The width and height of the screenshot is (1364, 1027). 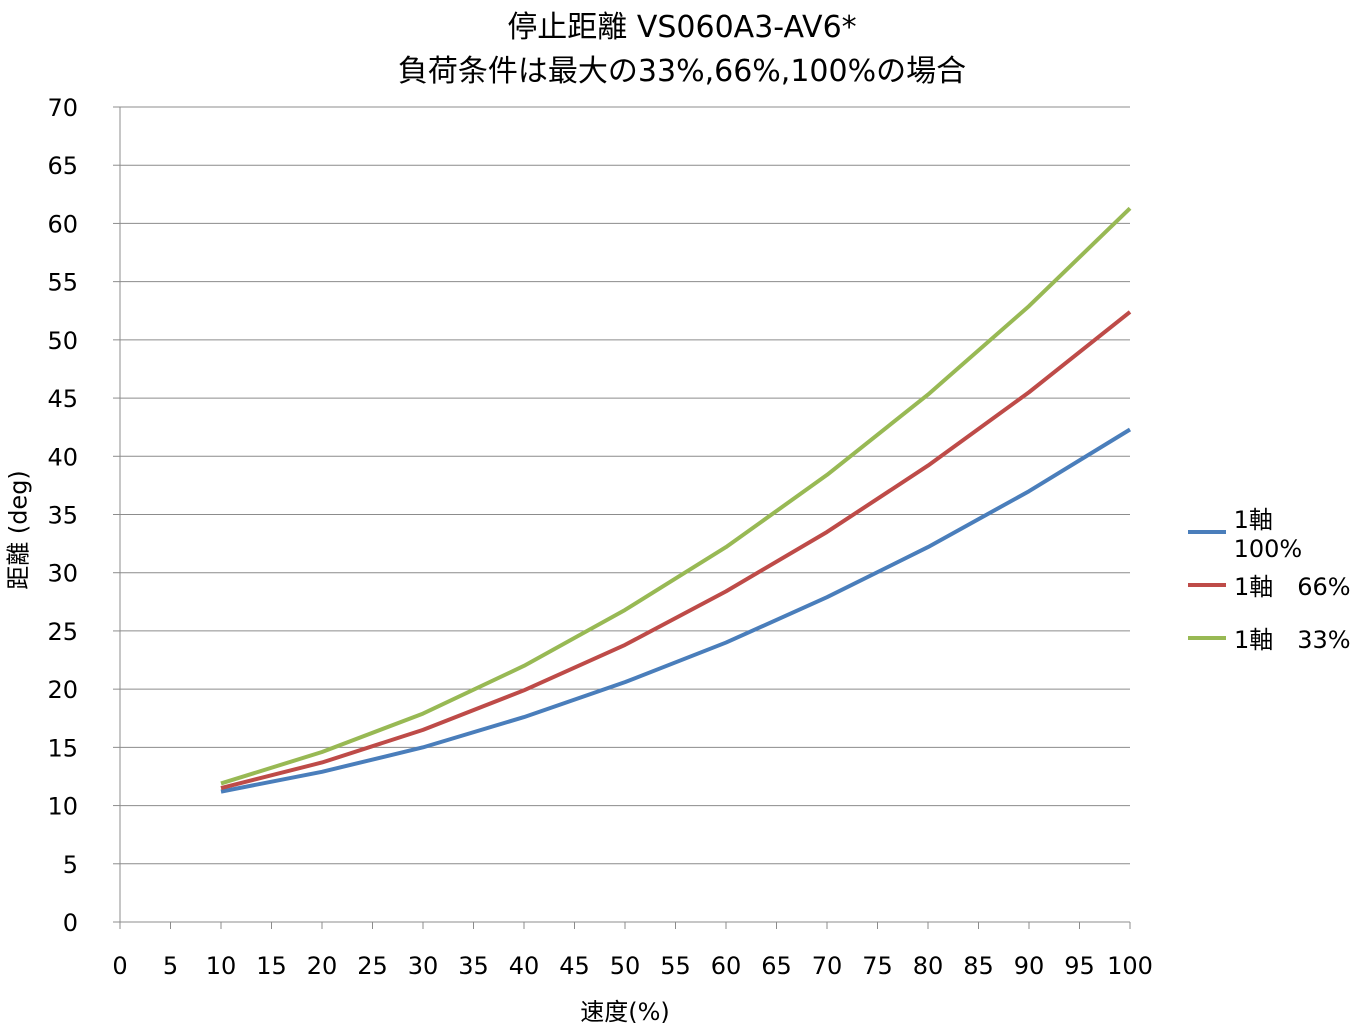 I want to click on y-tick-label: 0, so click(x=70, y=923).